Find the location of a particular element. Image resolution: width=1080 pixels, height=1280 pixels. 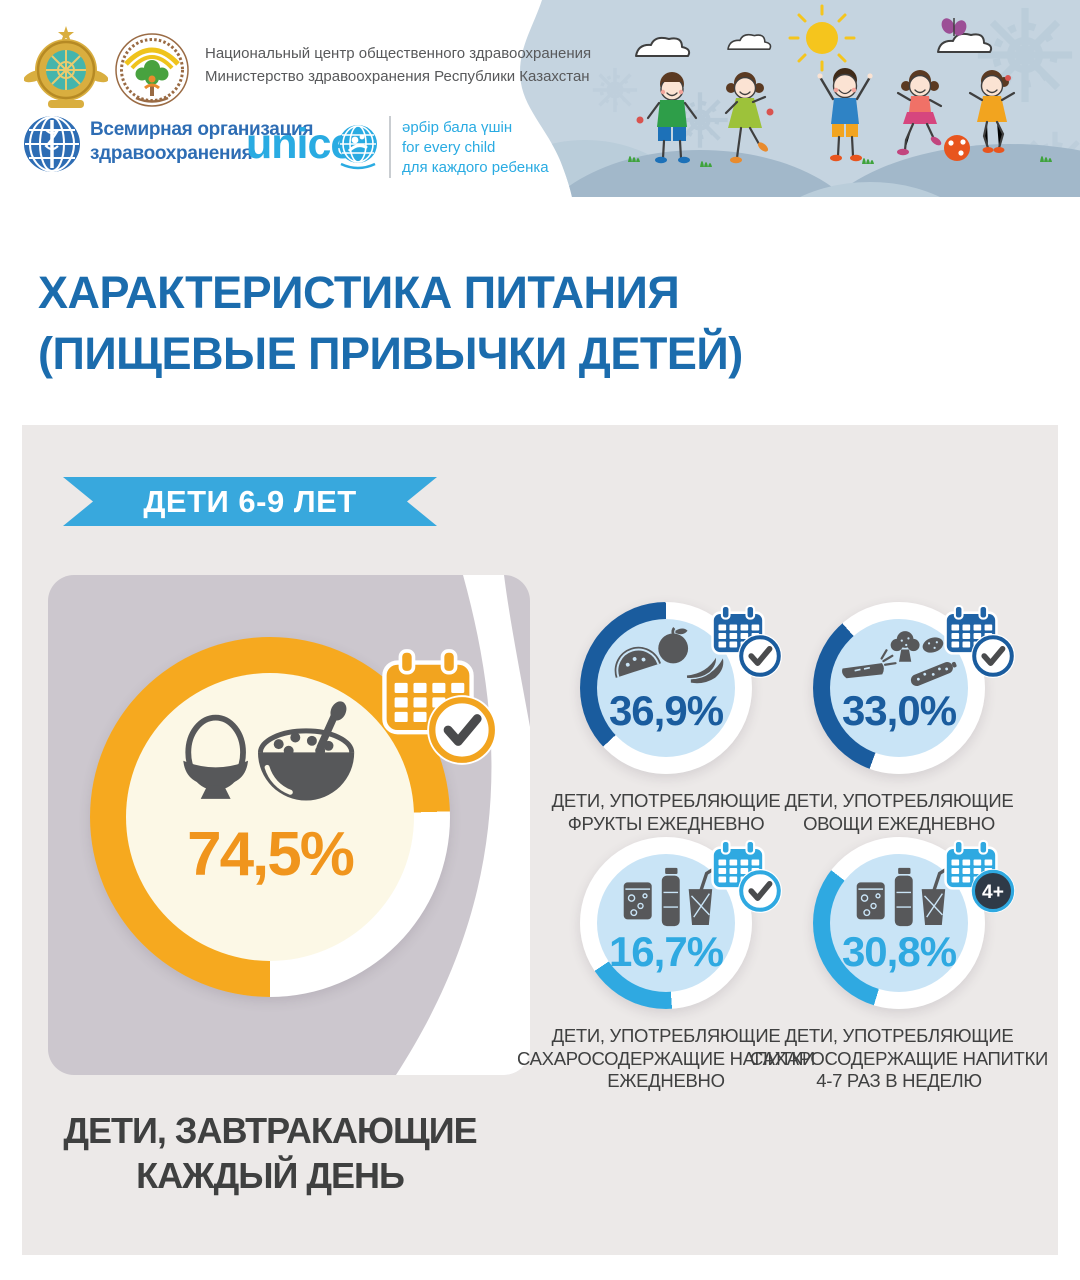

vegetables-calendar-badge is located at coordinates (993, 649).